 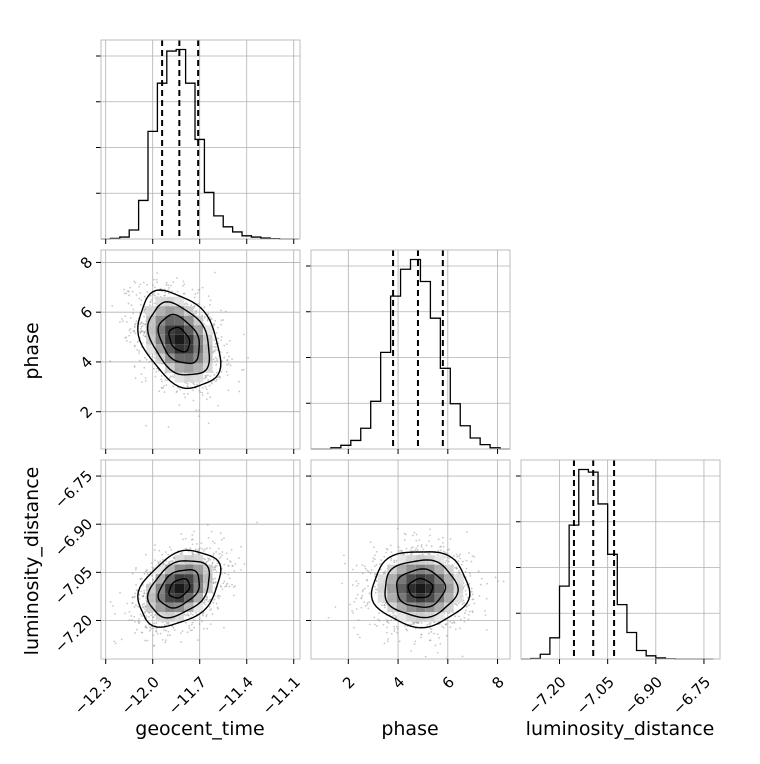 I want to click on hist-geocent-time-frame, so click(x=200, y=139).